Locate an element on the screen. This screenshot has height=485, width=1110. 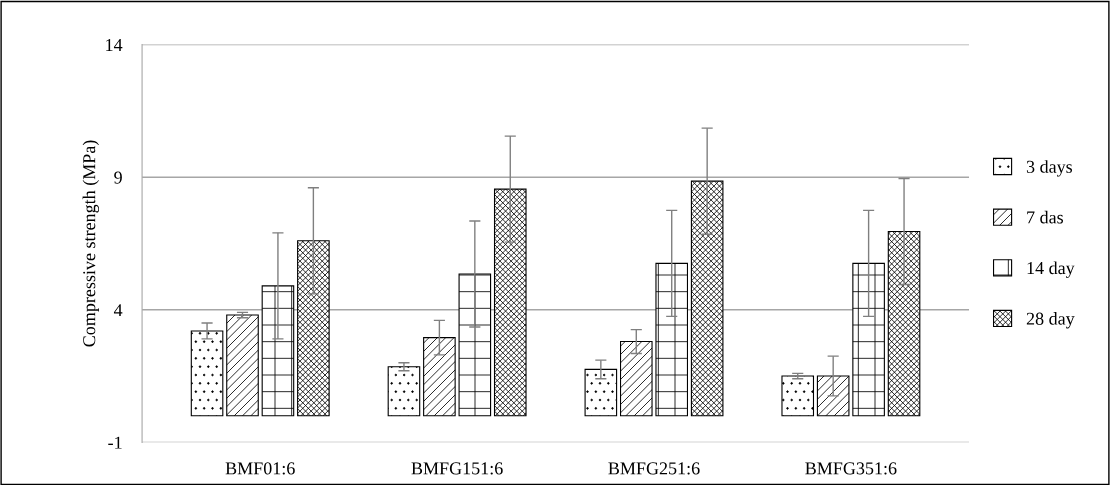
legend-label: 7 das is located at coordinates (1045, 217).